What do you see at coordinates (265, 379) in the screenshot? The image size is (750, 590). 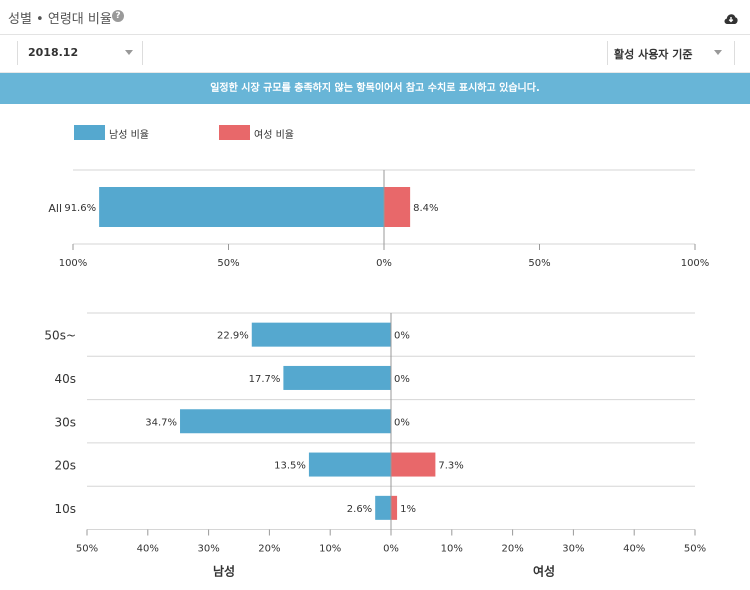 I see `data-label-male: 17.7%` at bounding box center [265, 379].